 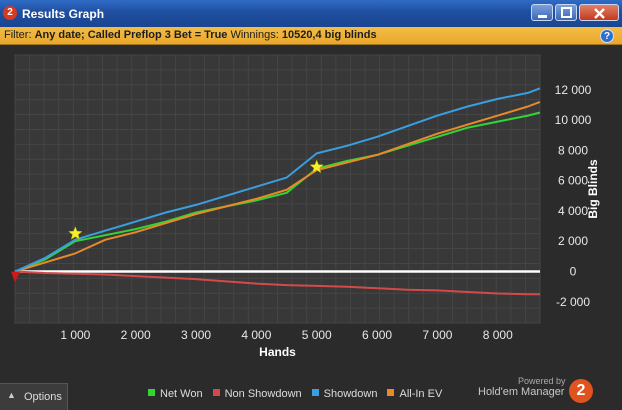 I want to click on maximize-icon, so click(x=566, y=12).